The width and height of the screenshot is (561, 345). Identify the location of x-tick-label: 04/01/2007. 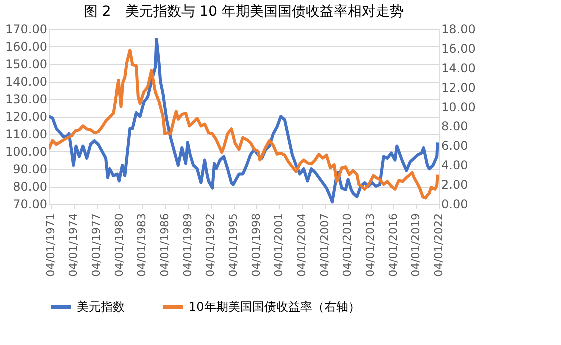
(325, 245).